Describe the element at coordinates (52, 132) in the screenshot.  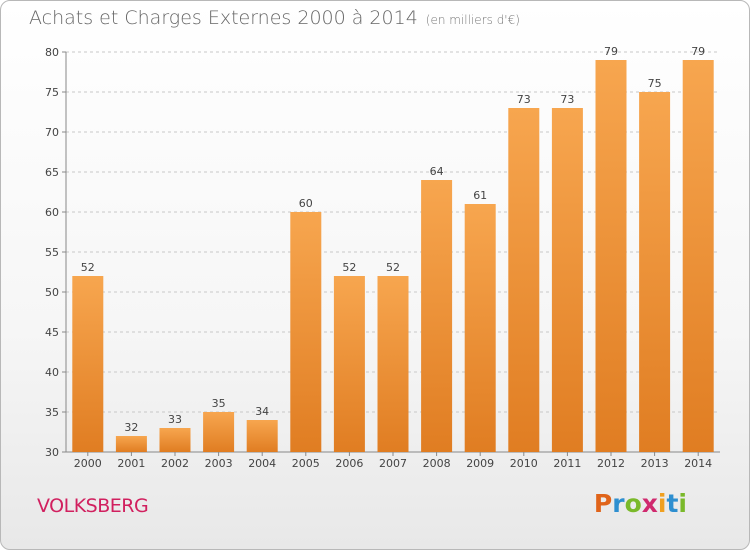
I see `y-tick-label: 70` at that location.